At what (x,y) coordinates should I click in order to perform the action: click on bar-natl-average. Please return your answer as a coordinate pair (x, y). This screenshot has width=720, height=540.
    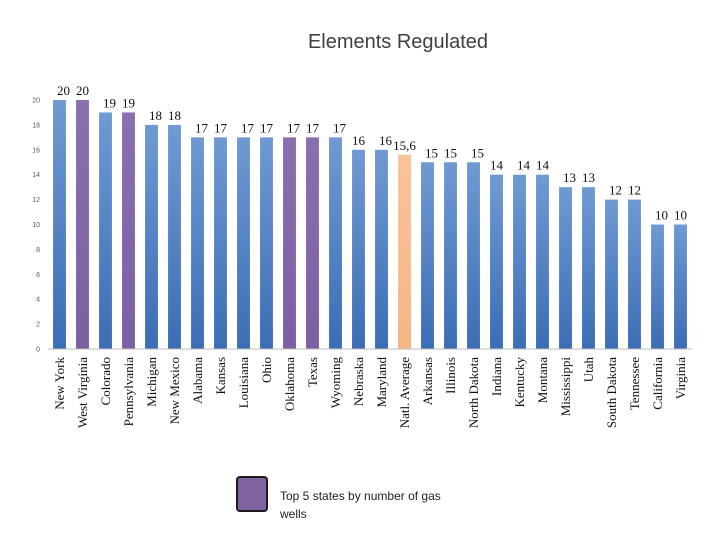
    Looking at the image, I should click on (404, 251).